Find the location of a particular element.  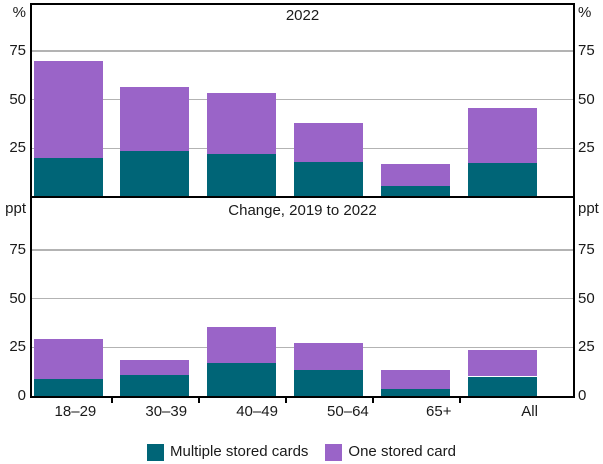

legend-swatch-multiple-icon is located at coordinates (156, 452).